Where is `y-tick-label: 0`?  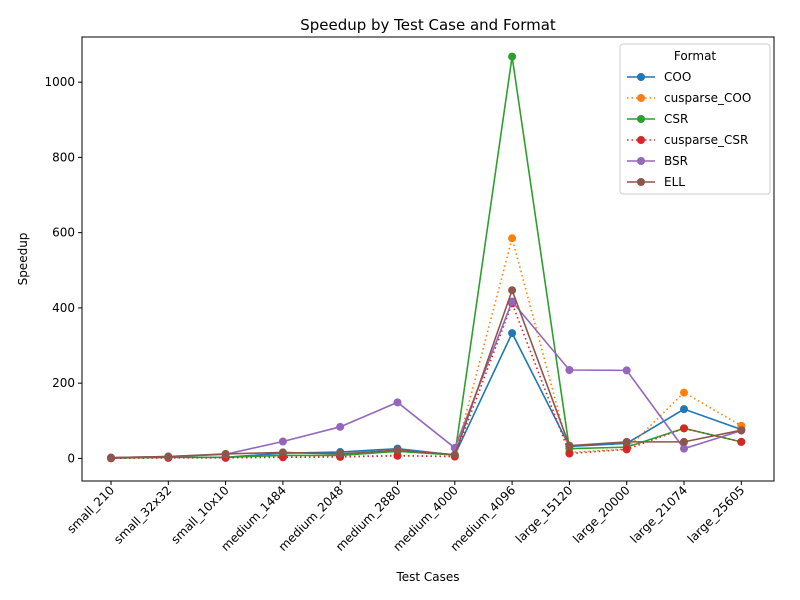 y-tick-label: 0 is located at coordinates (71, 458).